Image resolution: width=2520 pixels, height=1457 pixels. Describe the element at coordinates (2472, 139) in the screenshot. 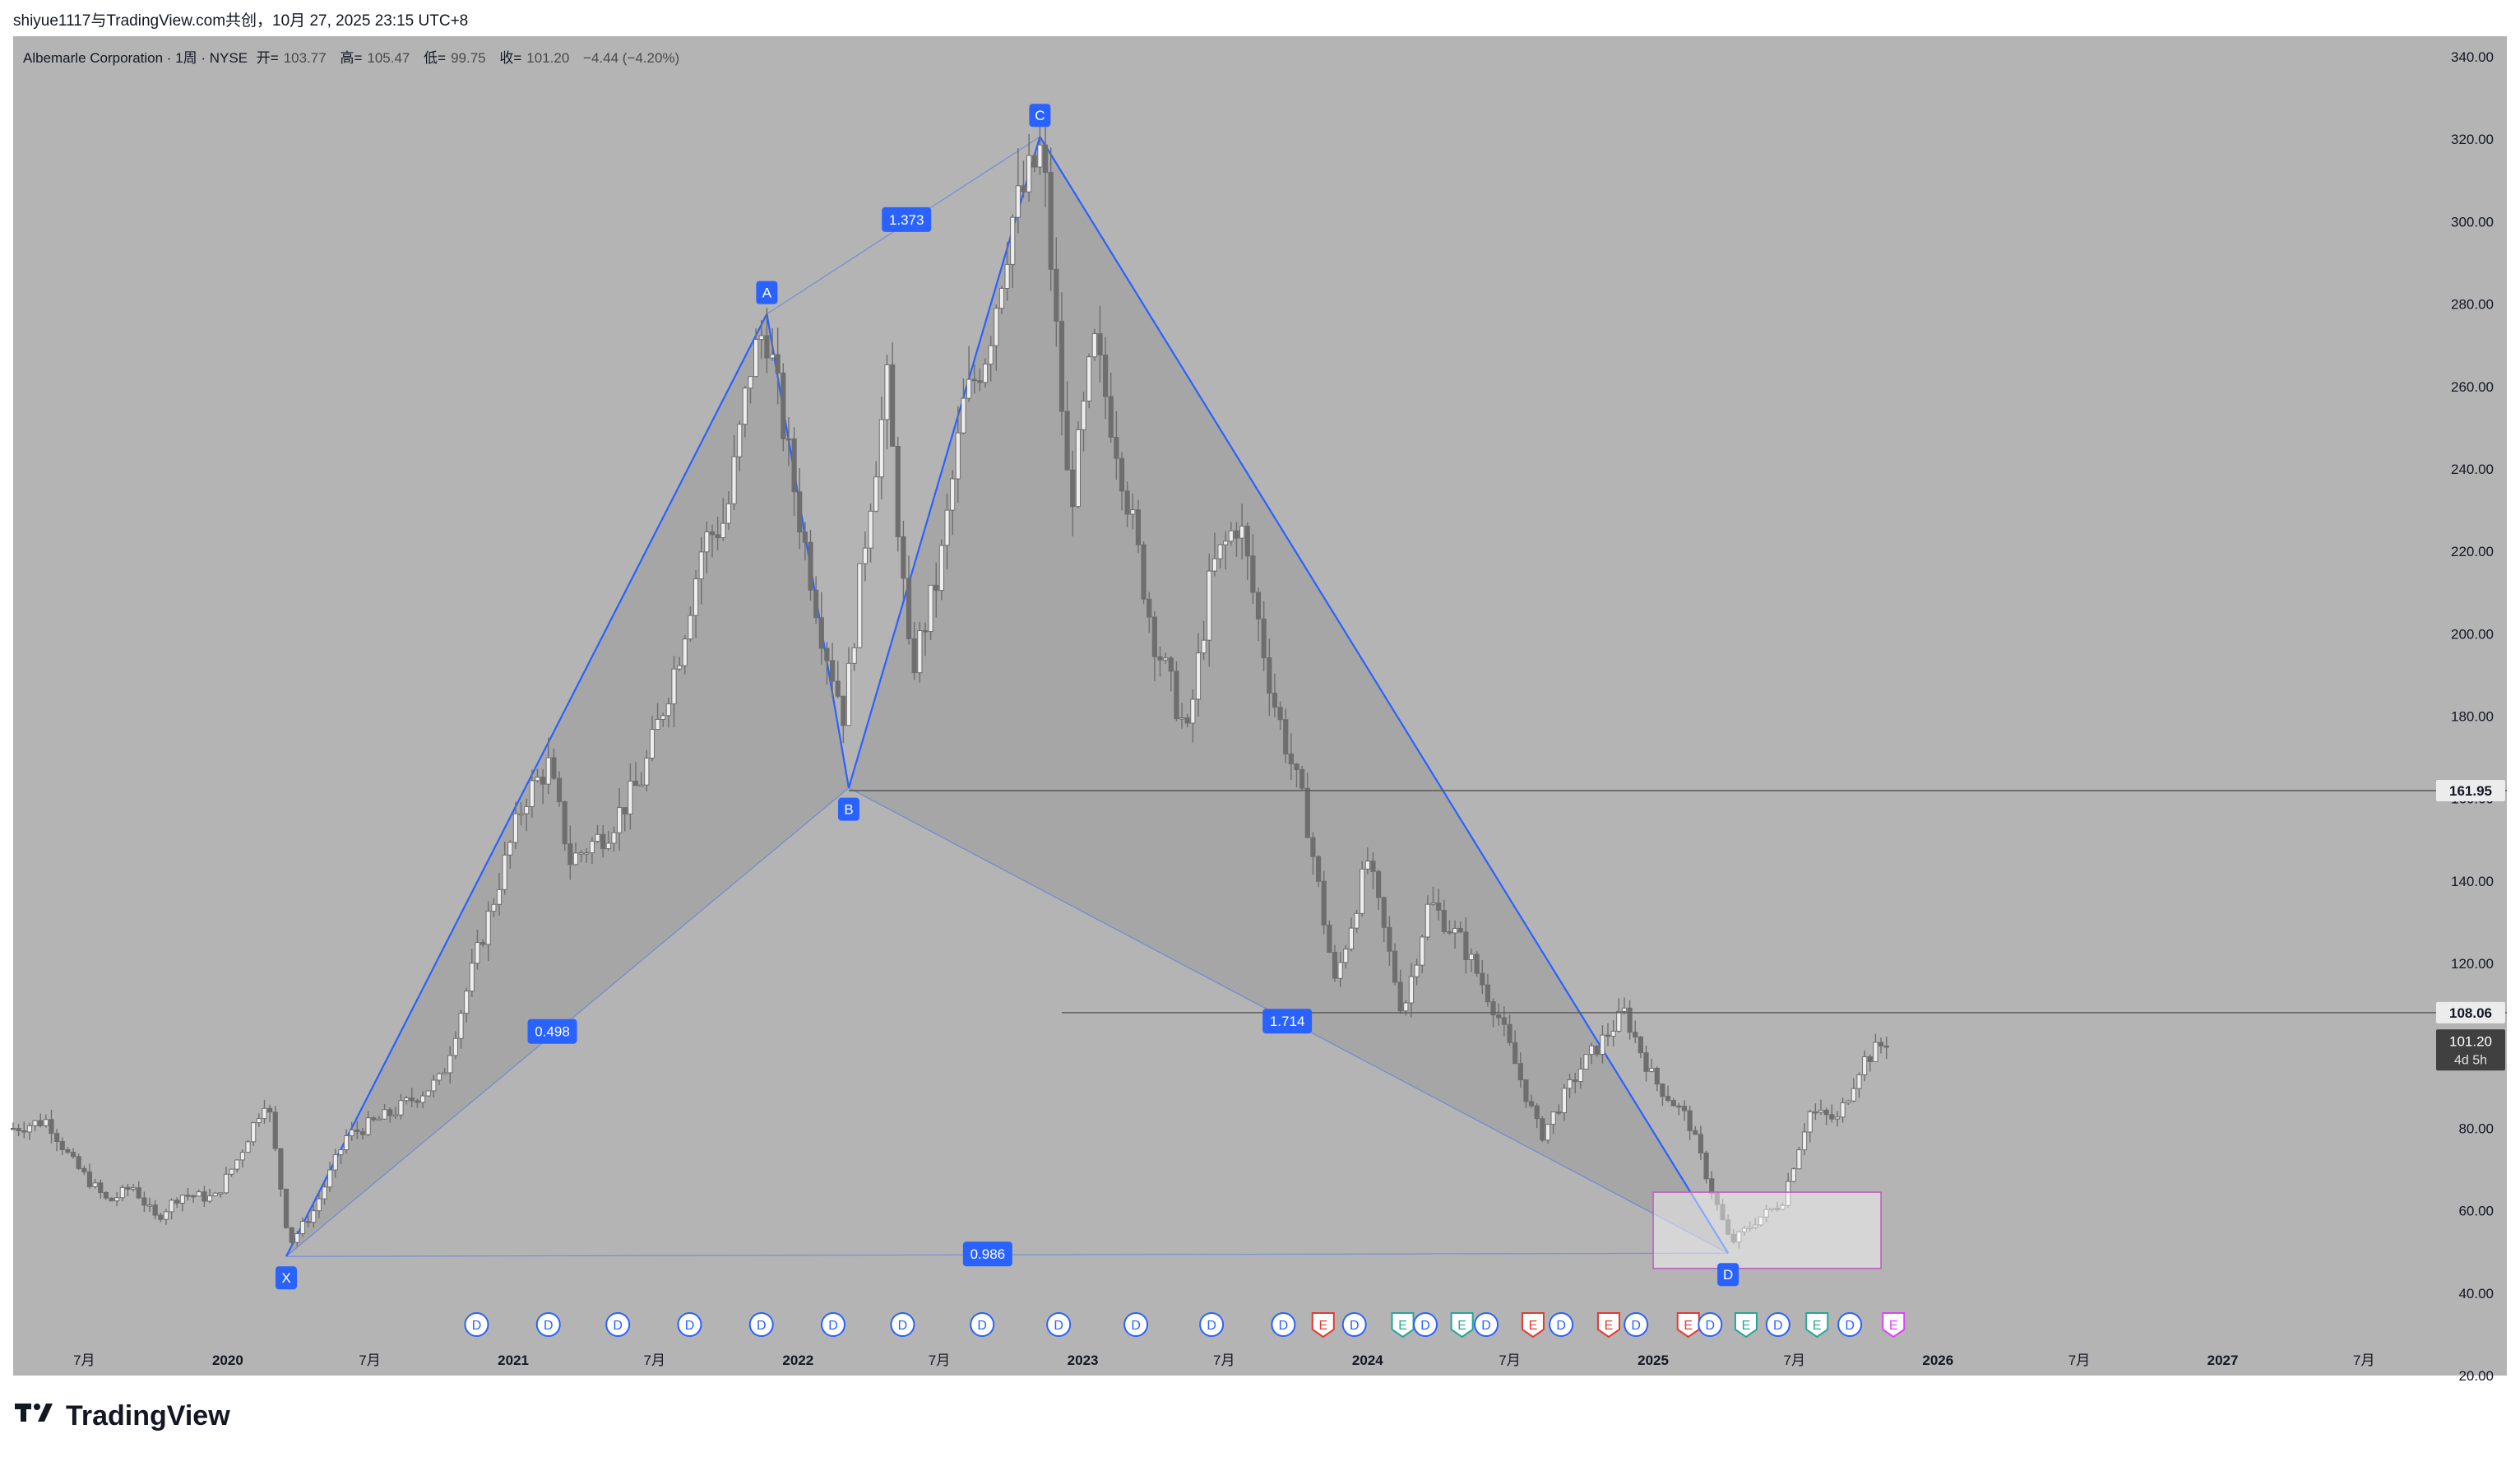

I see `y-tick-label: 320.00` at that location.